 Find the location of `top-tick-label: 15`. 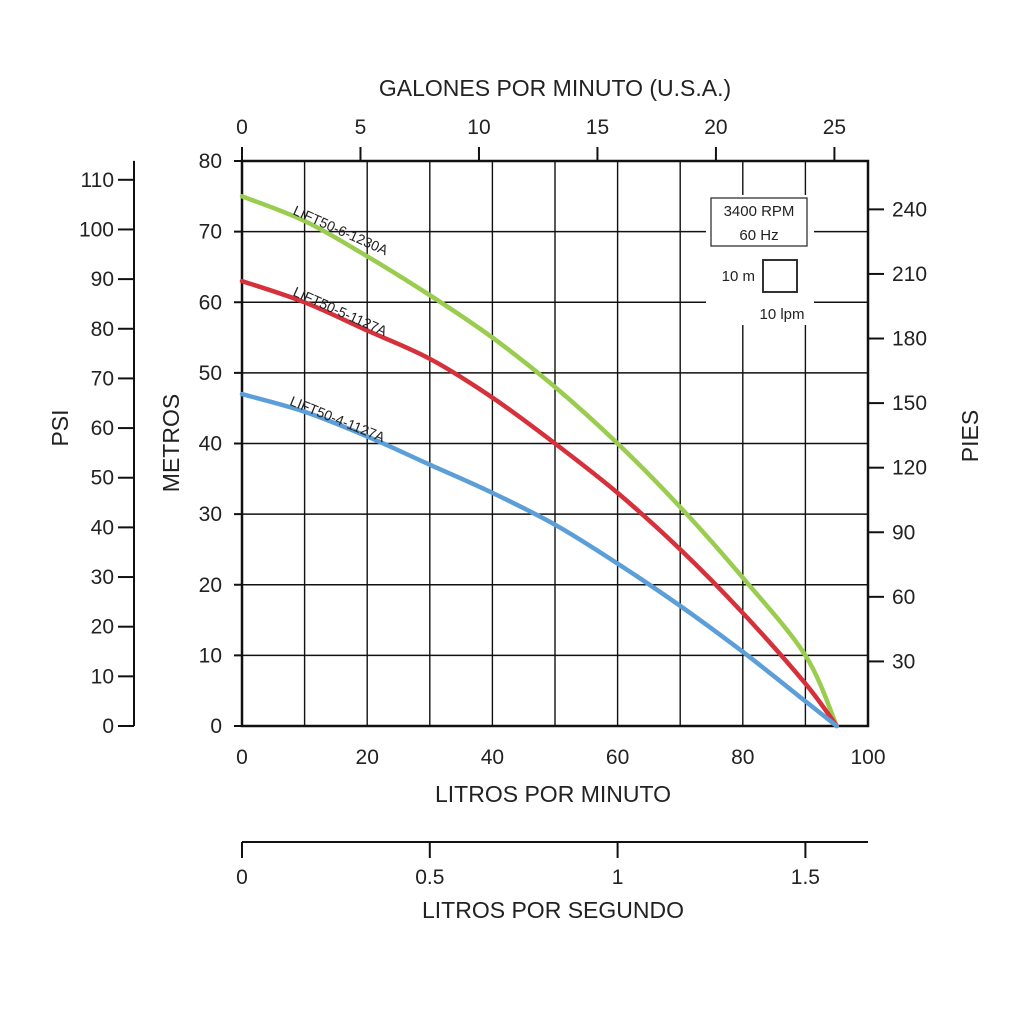

top-tick-label: 15 is located at coordinates (597, 127).